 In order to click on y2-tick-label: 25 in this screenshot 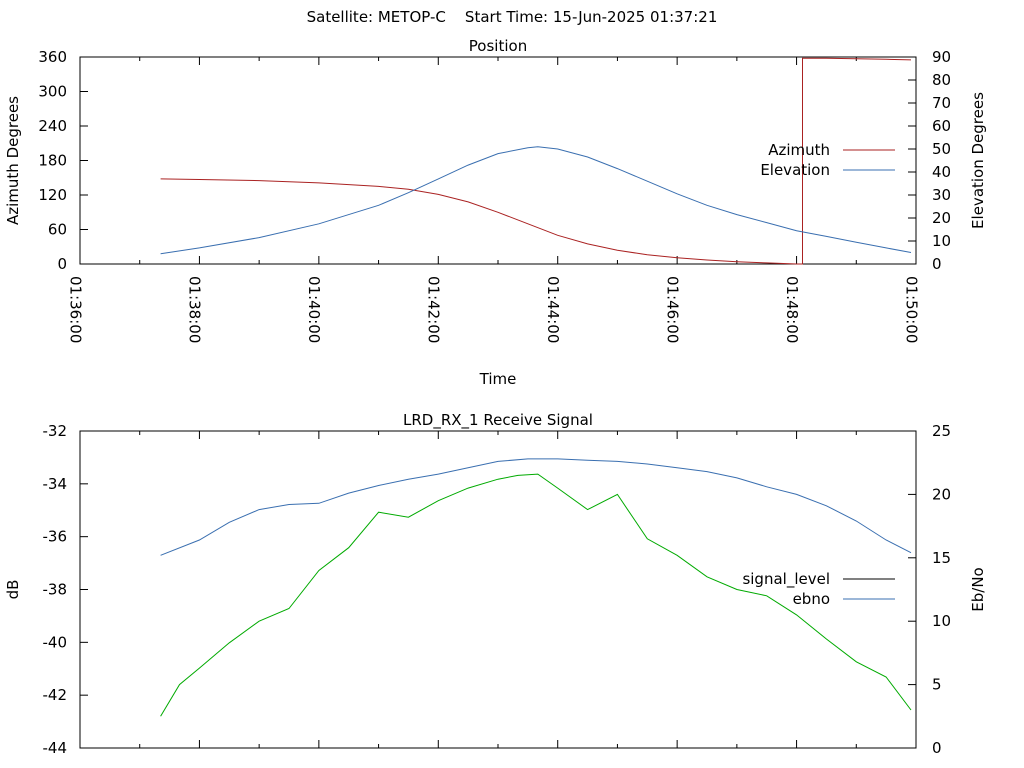, I will do `click(941, 431)`.